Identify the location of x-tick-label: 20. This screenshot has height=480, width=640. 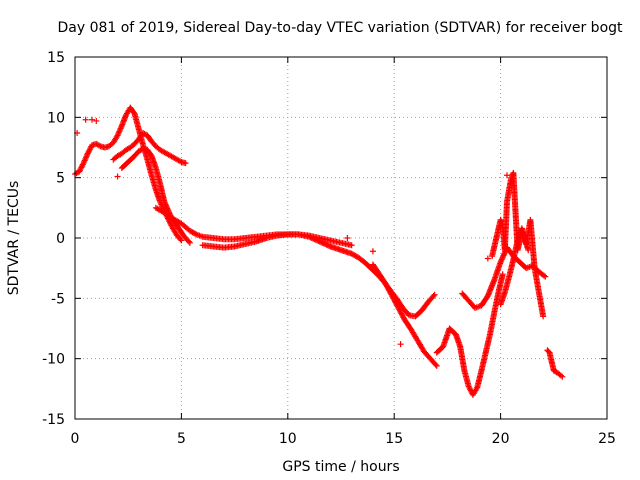
(501, 439).